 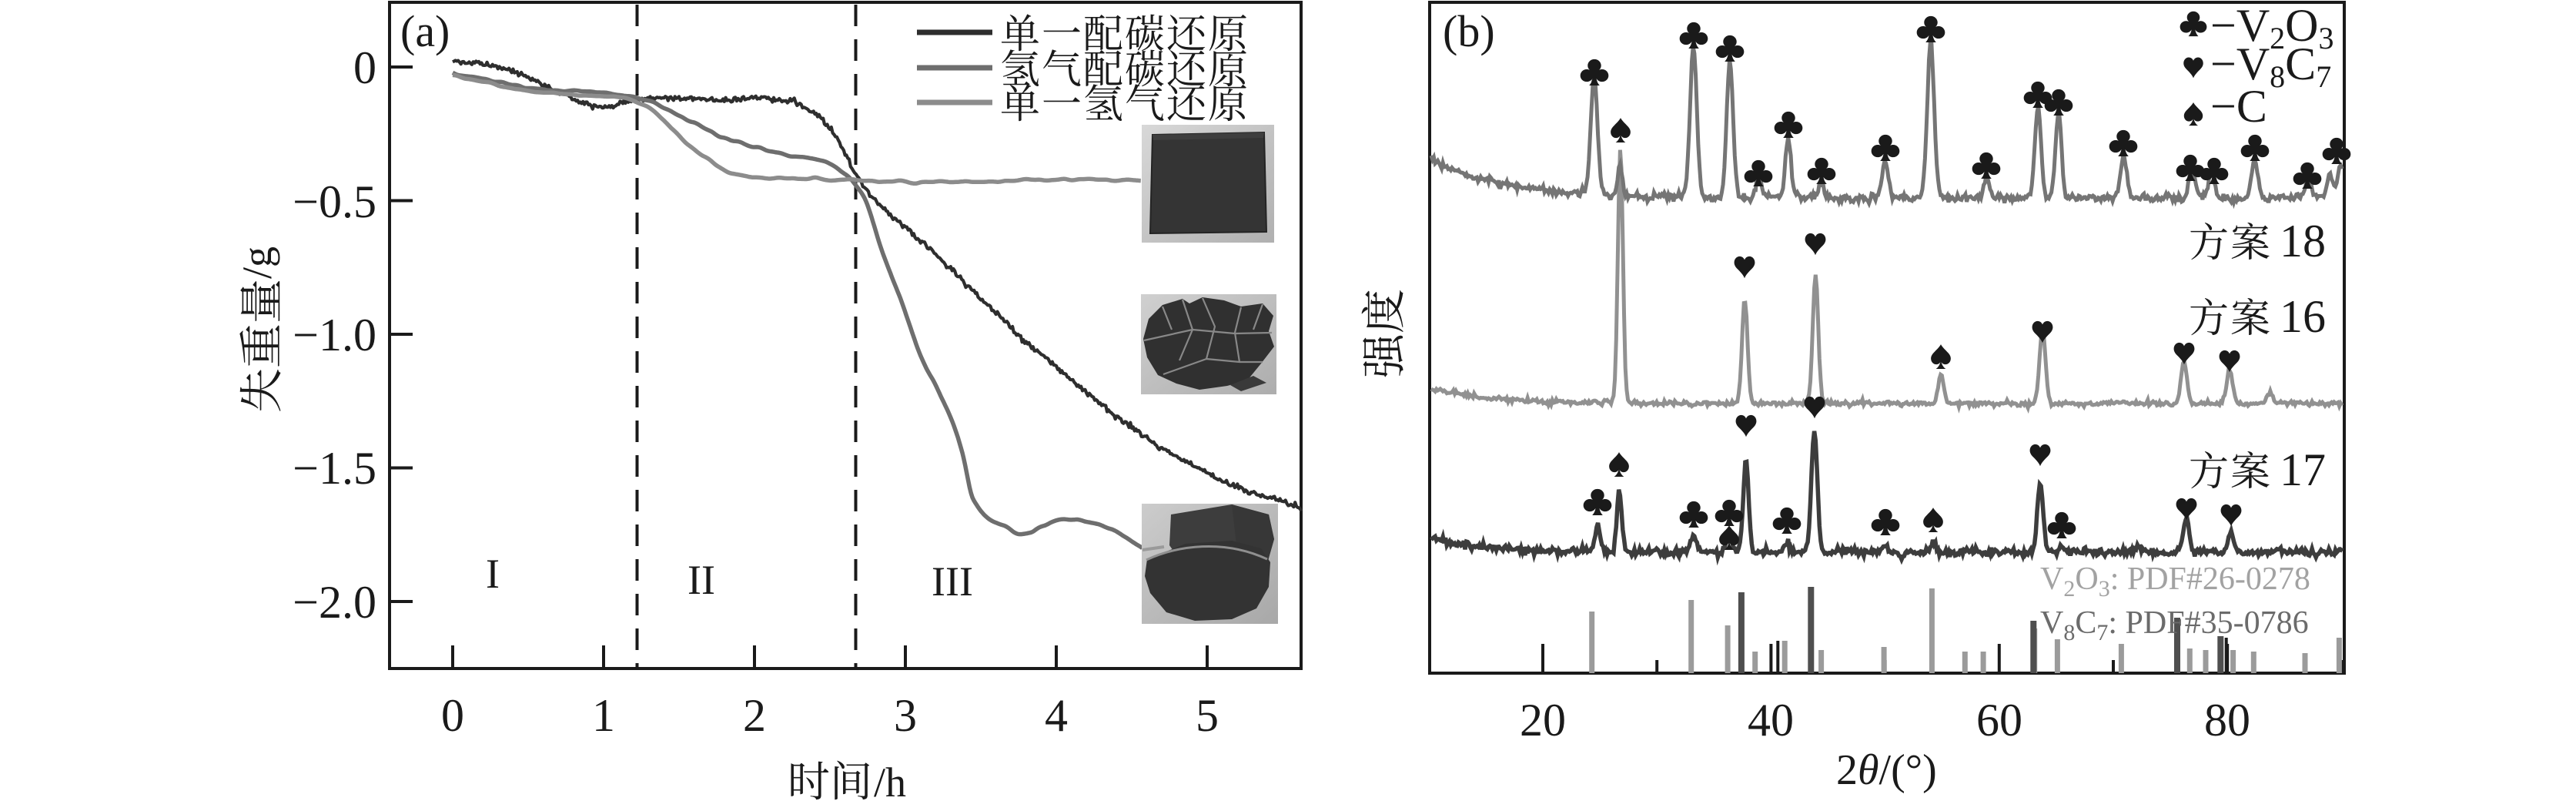 What do you see at coordinates (1999, 721) in the screenshot?
I see `svg-text: 60` at bounding box center [1999, 721].